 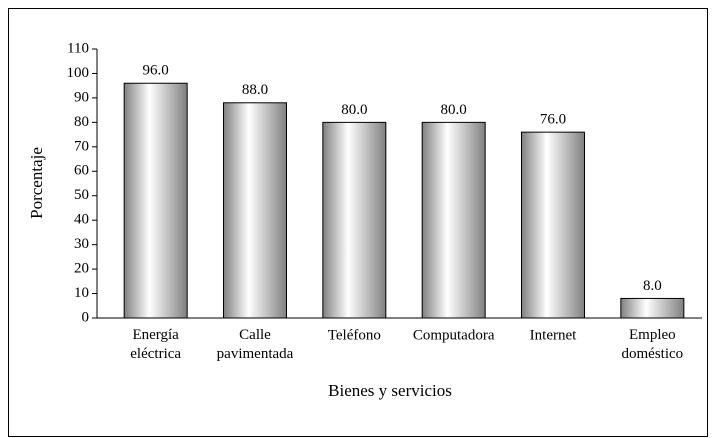 What do you see at coordinates (454, 335) in the screenshot?
I see `x-tick-label: Computadora` at bounding box center [454, 335].